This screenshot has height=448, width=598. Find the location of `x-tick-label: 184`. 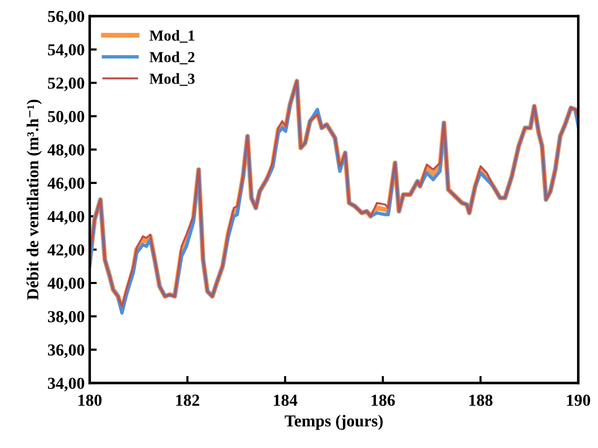

x-tick-label: 184 is located at coordinates (286, 400).